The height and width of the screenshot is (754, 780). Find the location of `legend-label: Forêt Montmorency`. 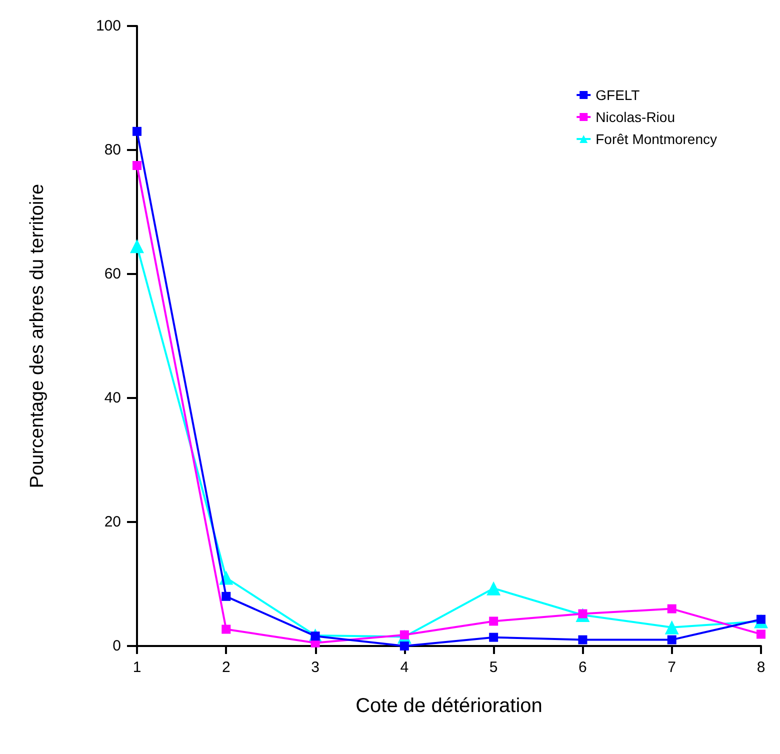

legend-label: Forêt Montmorency is located at coordinates (657, 139).